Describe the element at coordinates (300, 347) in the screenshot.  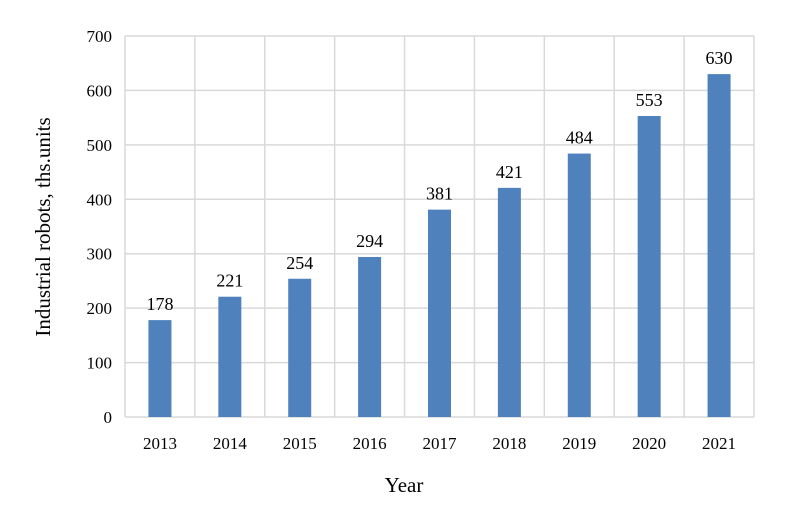
I see `bar-2015` at that location.